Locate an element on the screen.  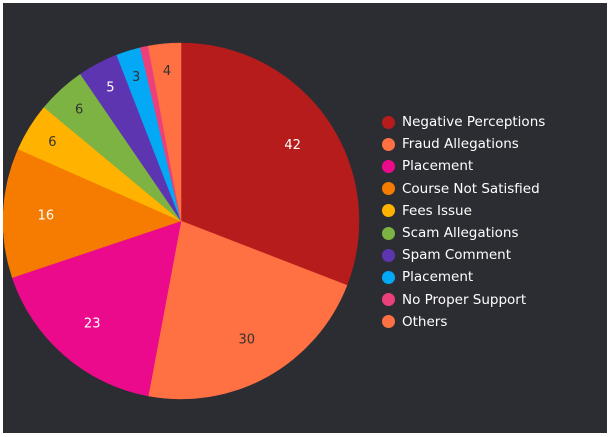
legend-label: Others is located at coordinates (425, 321).